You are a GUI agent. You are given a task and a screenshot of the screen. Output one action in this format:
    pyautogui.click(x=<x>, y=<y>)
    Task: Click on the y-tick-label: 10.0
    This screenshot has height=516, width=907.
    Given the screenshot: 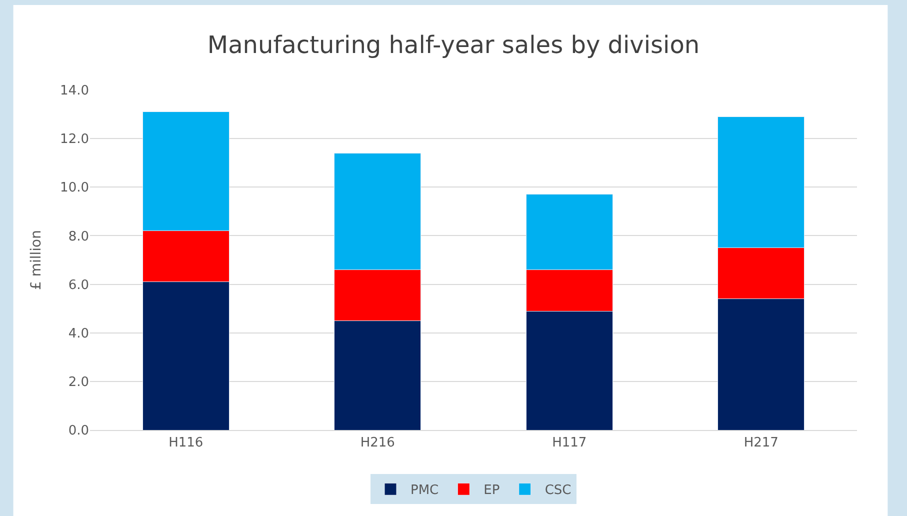 What is the action you would take?
    pyautogui.click(x=74, y=188)
    